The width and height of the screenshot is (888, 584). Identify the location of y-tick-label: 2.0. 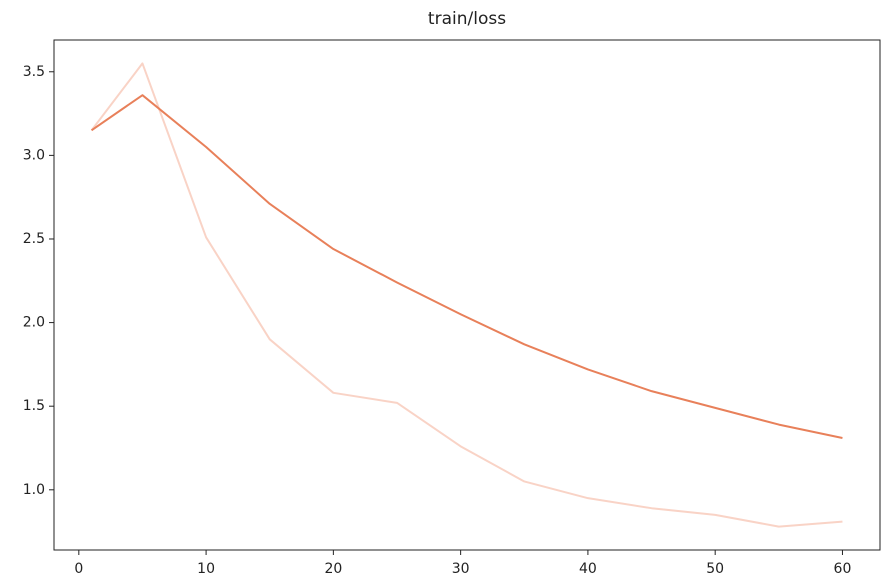
(34, 323).